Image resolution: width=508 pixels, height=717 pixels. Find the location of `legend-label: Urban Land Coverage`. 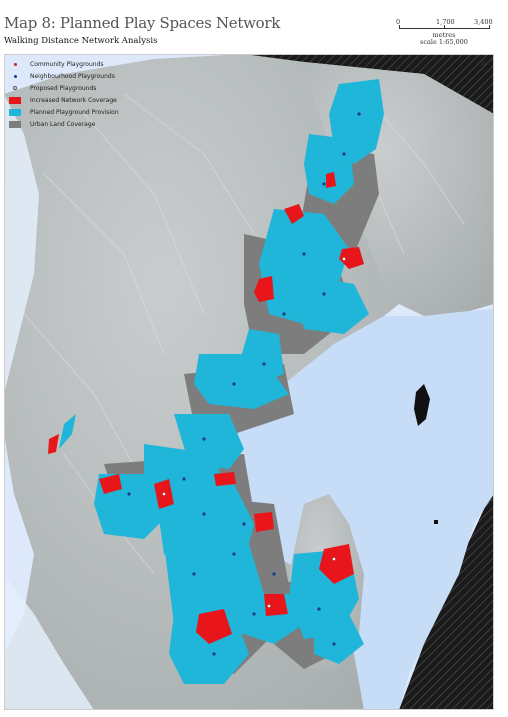

legend-label: Urban Land Coverage is located at coordinates (63, 124).